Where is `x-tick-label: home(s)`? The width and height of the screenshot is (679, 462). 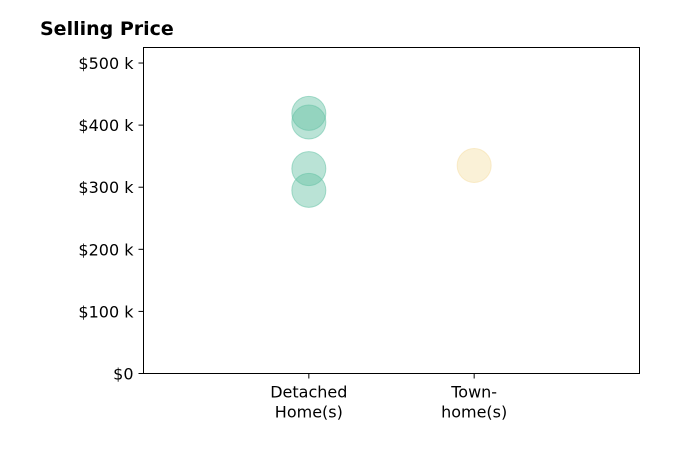 x-tick-label: home(s) is located at coordinates (474, 412).